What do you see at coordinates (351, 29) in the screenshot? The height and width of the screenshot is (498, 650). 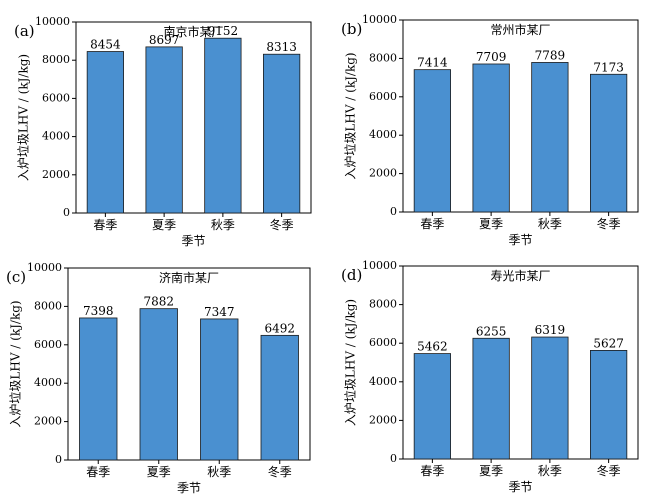 I see `panel-label: (b)` at bounding box center [351, 29].